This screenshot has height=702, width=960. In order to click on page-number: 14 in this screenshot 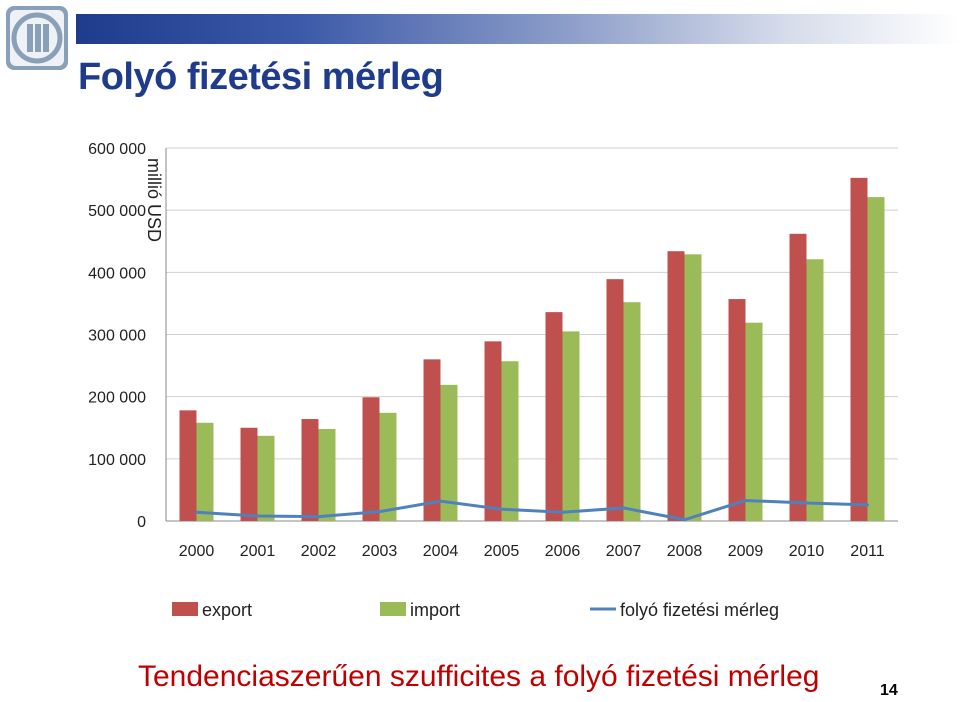, I will do `click(889, 690)`.